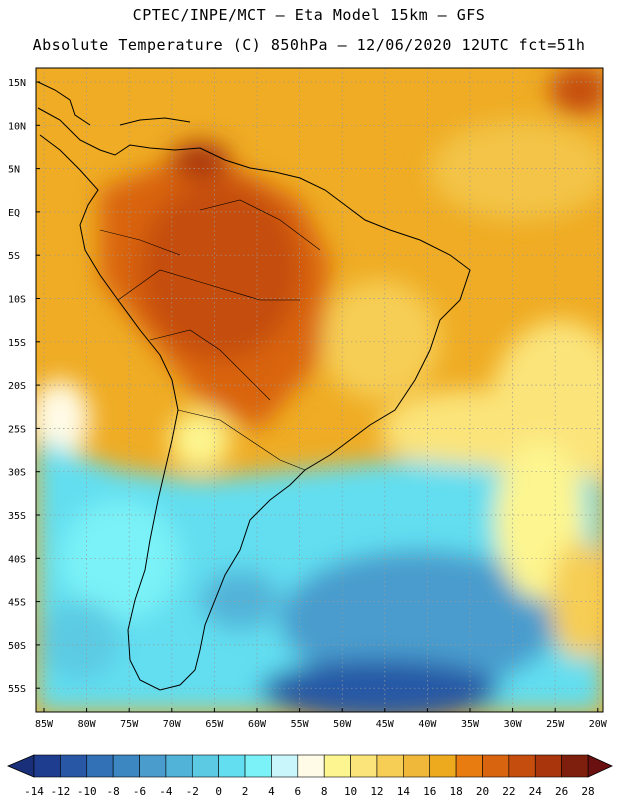  Describe the element at coordinates (129, 724) in the screenshot. I see `longitude-label: 75W` at that location.